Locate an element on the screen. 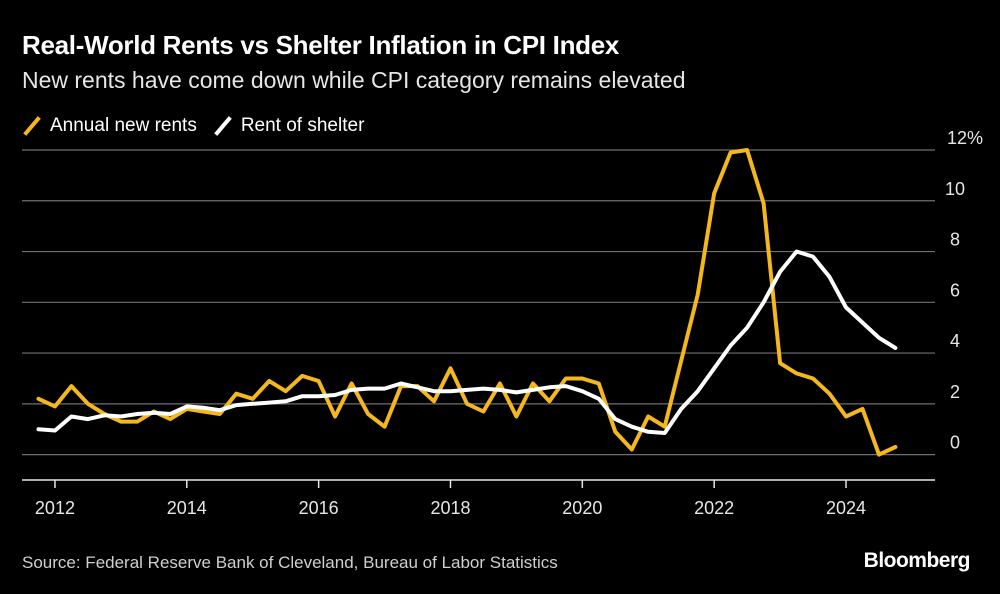 This screenshot has width=1000, height=594. bloomberg-logo: Bloomberg is located at coordinates (917, 560).